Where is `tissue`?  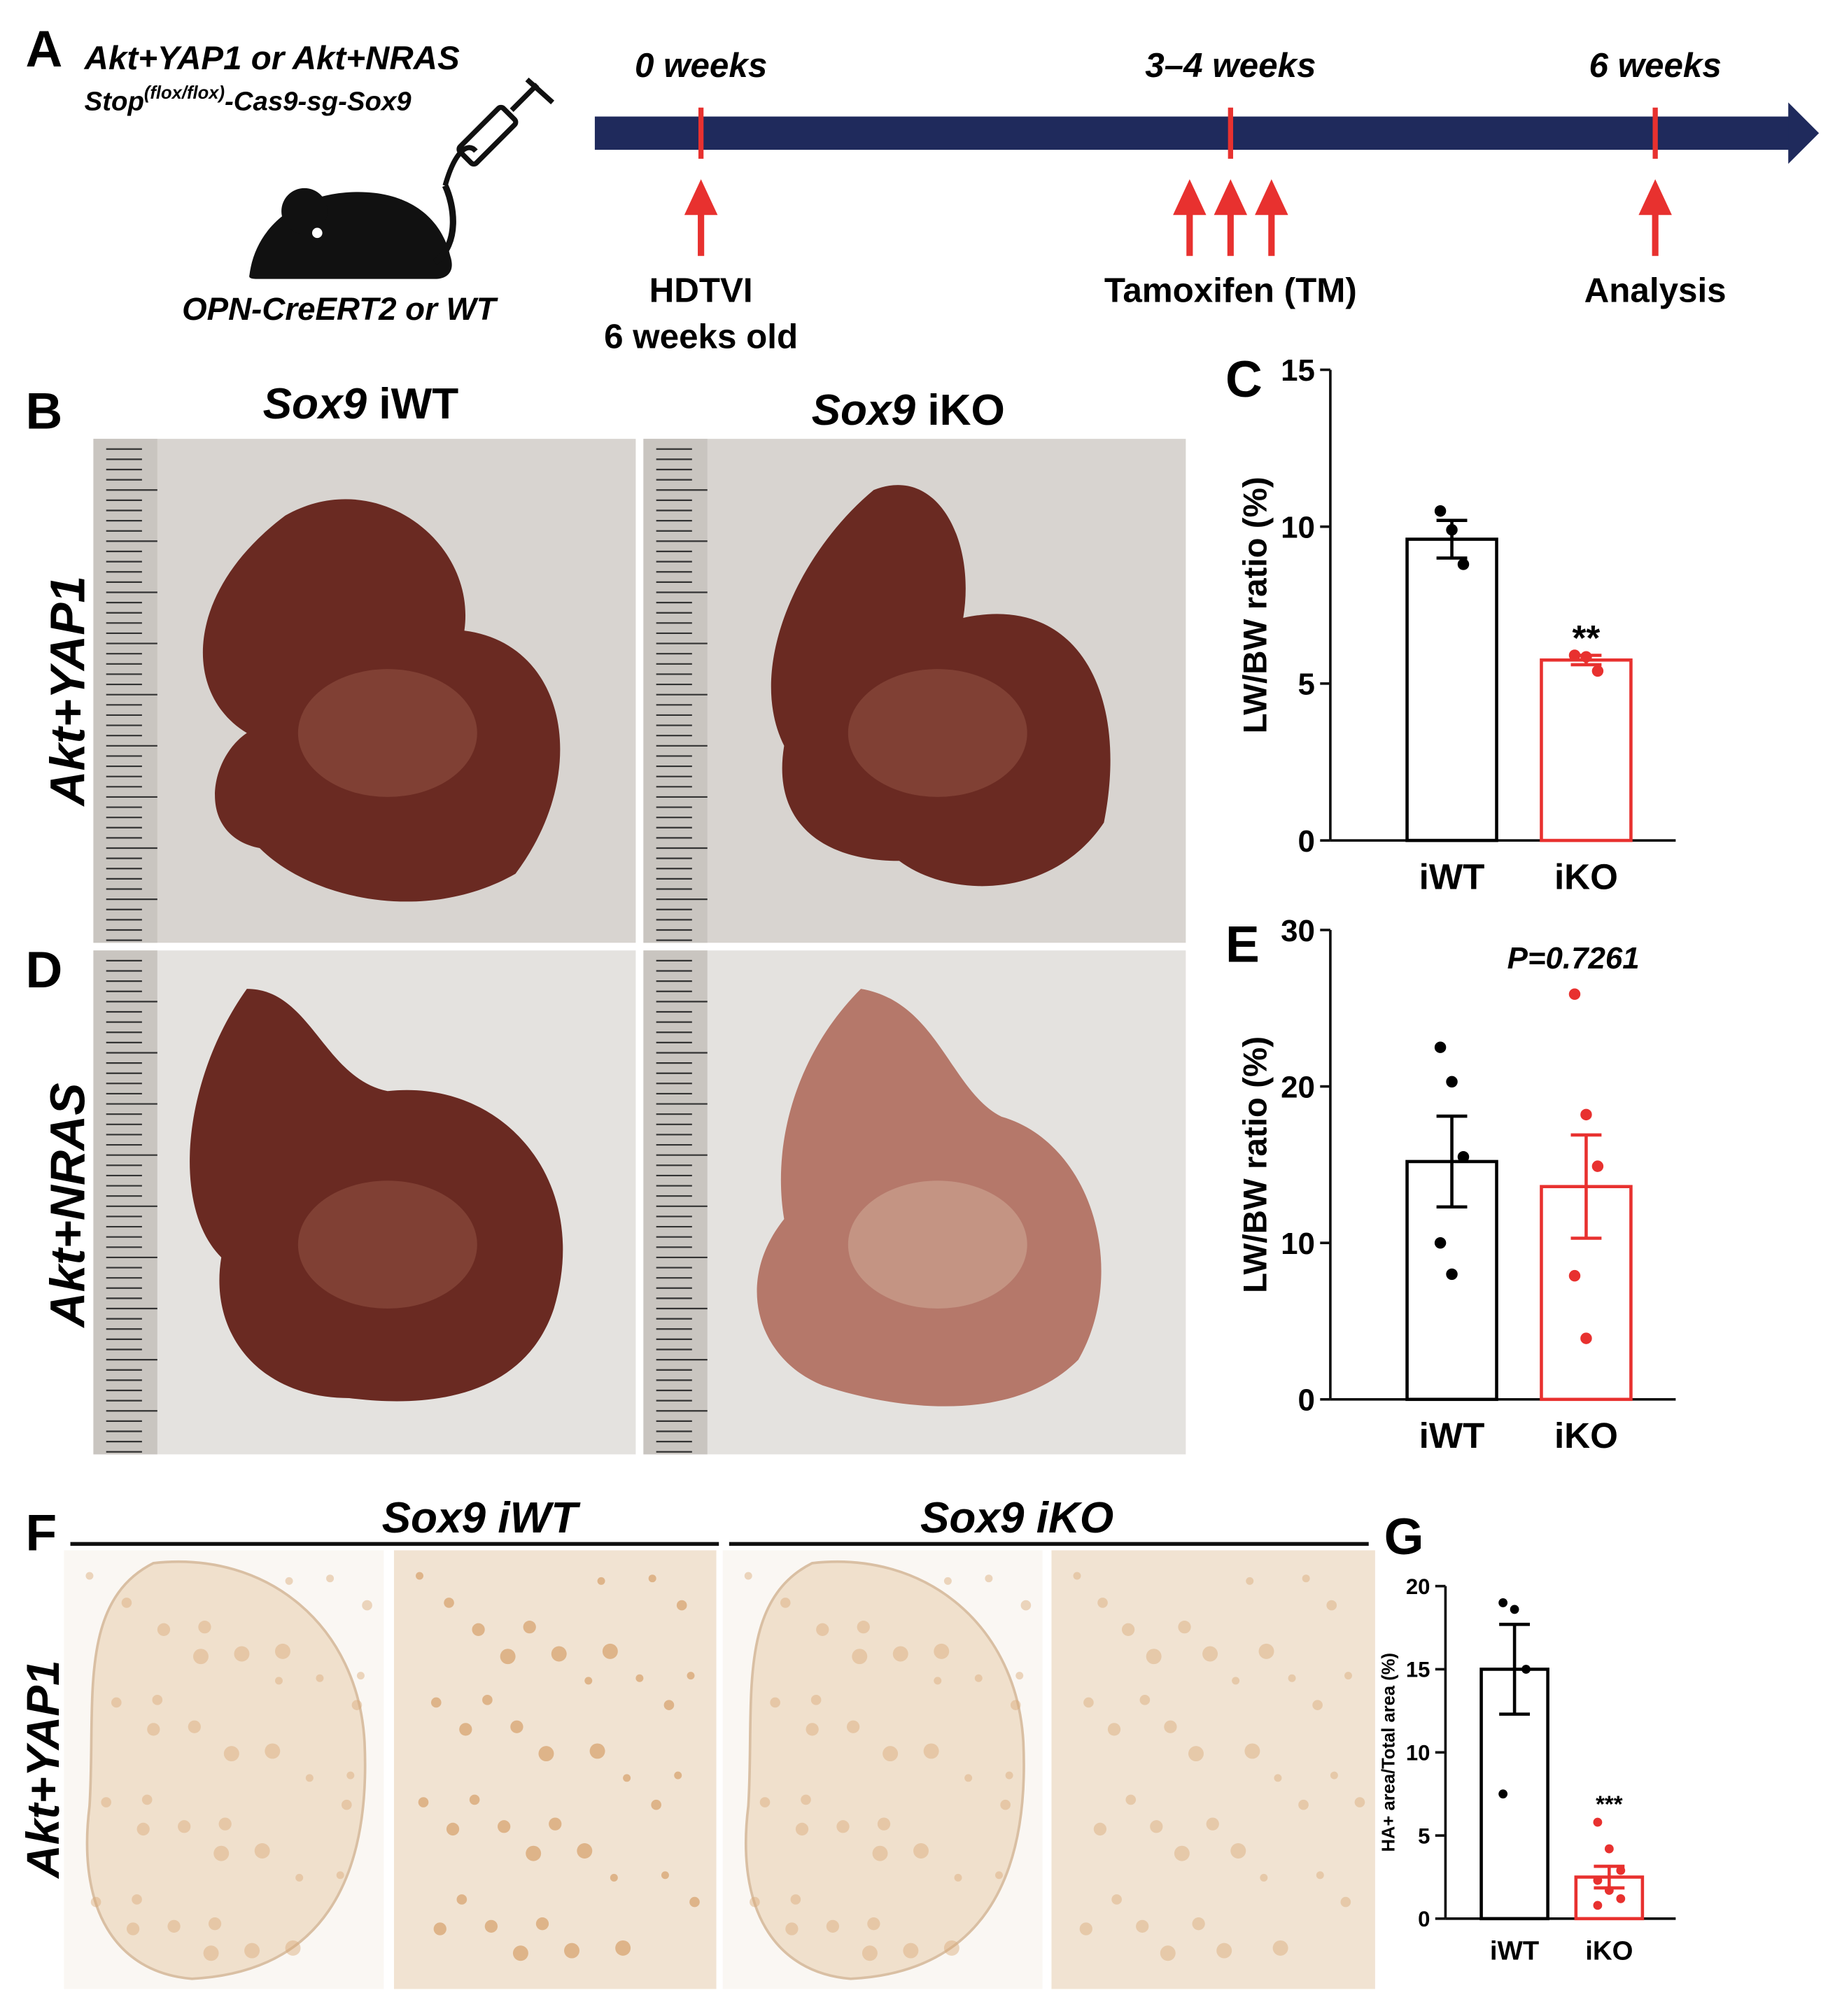
tissue is located at coordinates (885, 1770).